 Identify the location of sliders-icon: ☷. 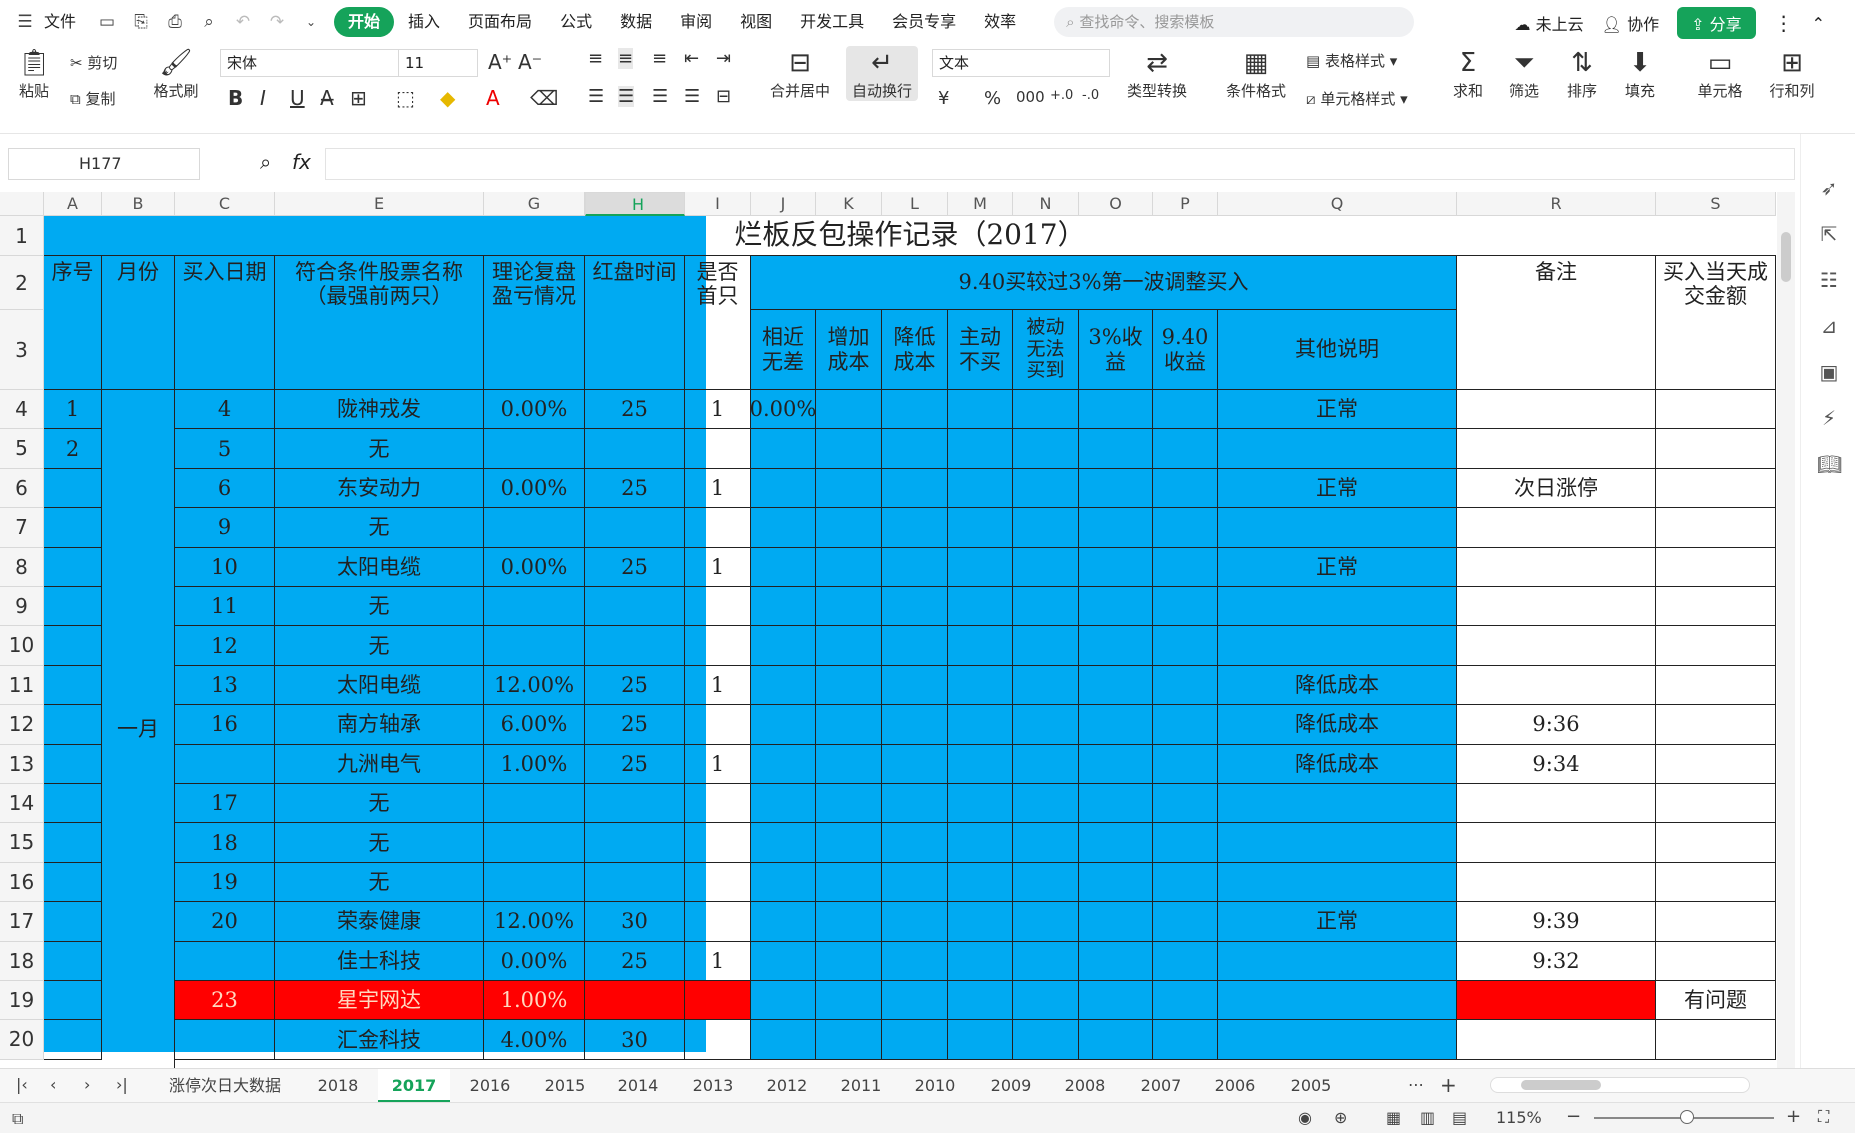
(1829, 280).